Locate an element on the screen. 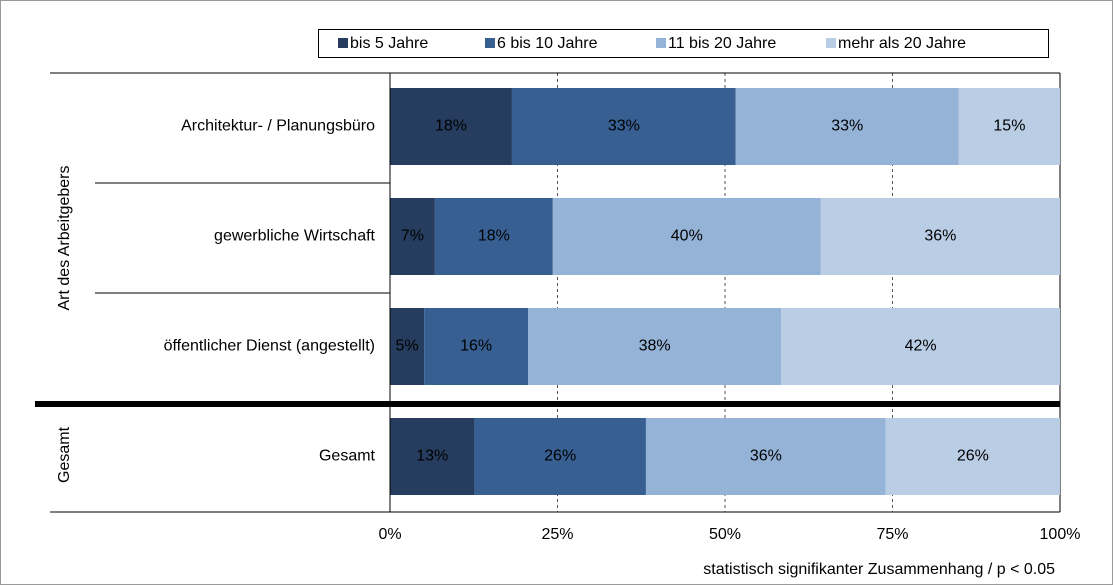 This screenshot has height=585, width=1113. x-tick-label: 100% is located at coordinates (1060, 534).